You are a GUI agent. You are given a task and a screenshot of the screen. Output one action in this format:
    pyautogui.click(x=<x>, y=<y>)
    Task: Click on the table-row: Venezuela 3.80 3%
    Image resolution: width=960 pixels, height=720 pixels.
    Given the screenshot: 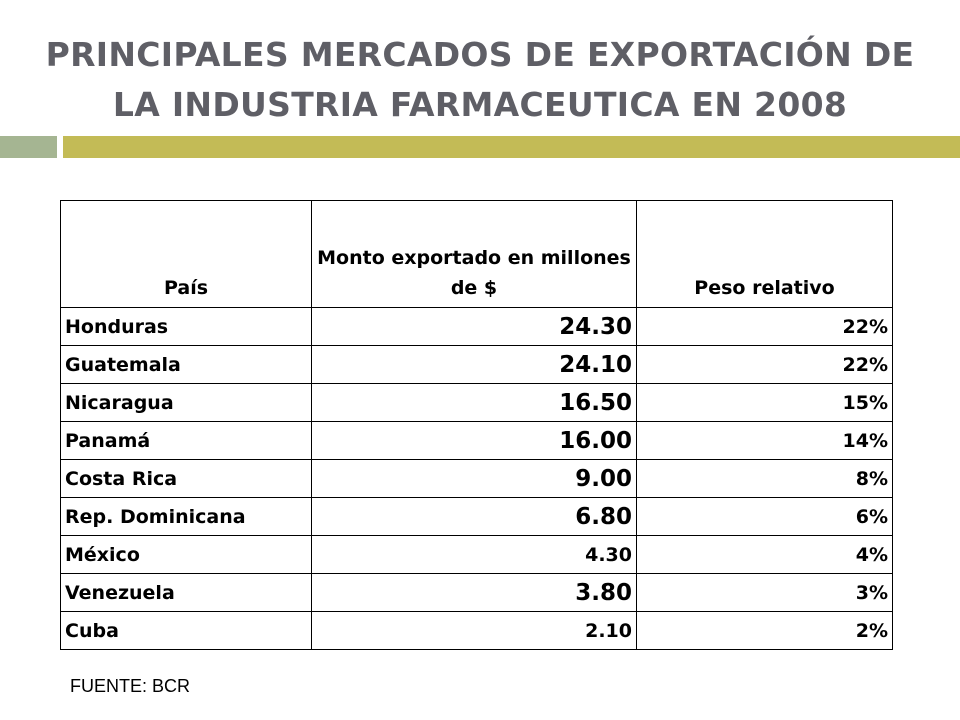 What is the action you would take?
    pyautogui.click(x=476, y=592)
    